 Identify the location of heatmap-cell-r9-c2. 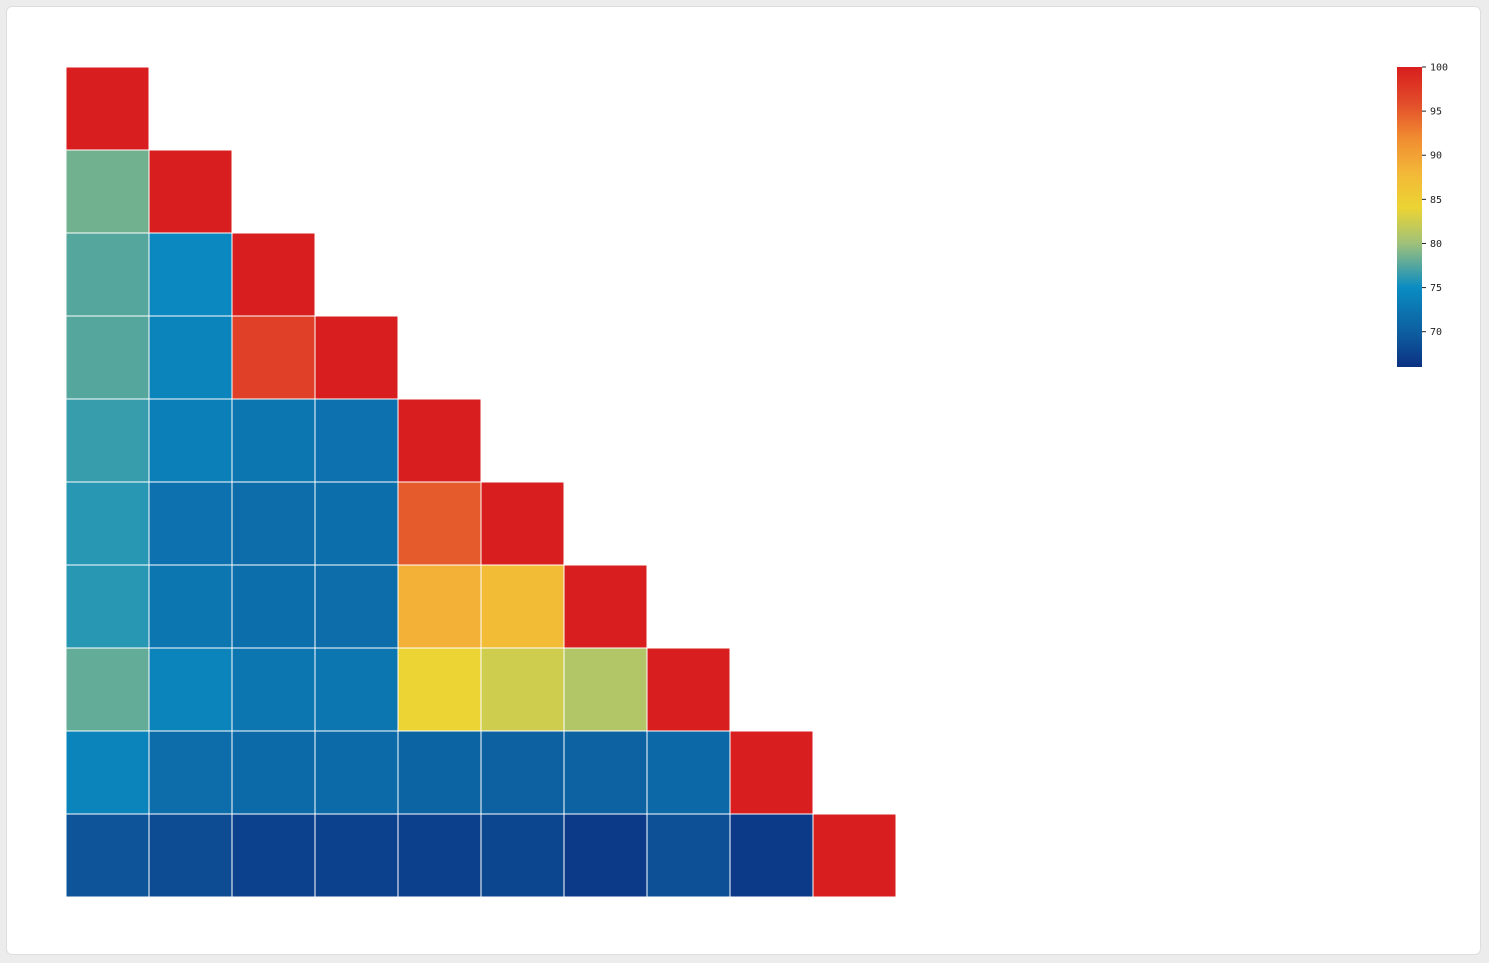
(273, 855).